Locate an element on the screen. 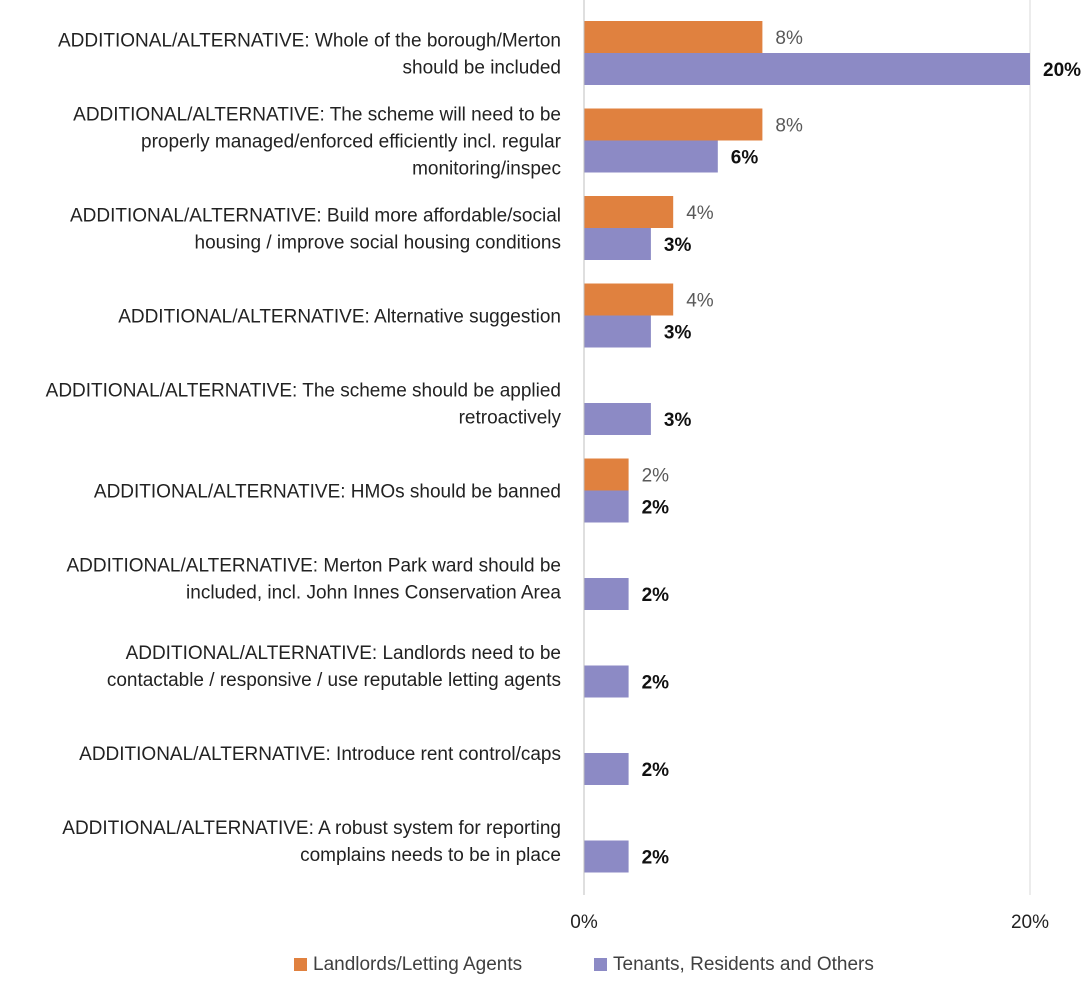 The image size is (1089, 983). category-label: monitoring/inspec is located at coordinates (486, 169).